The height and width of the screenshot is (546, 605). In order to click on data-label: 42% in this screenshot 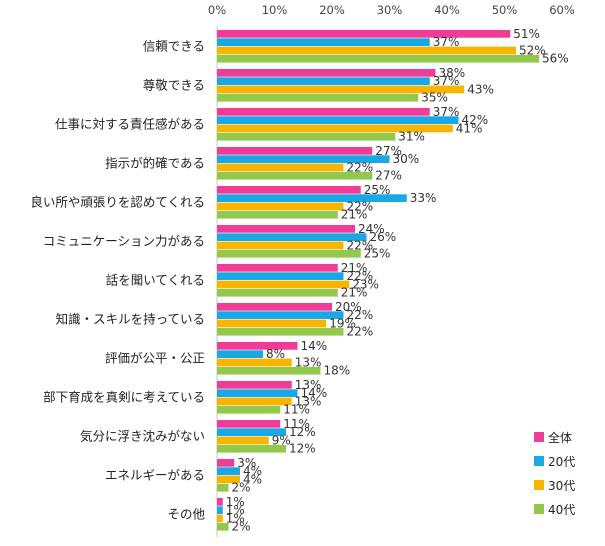, I will do `click(475, 120)`.